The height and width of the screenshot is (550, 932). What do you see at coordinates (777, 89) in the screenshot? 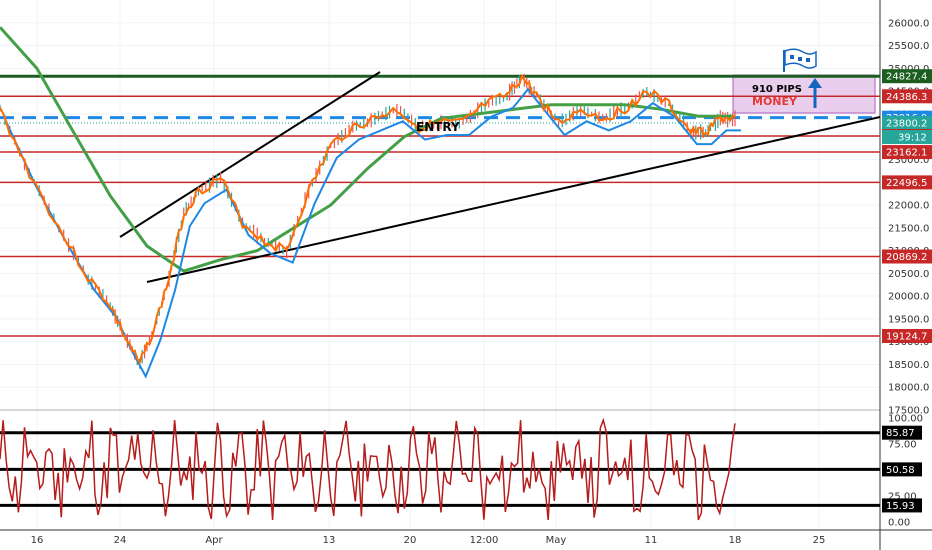
I see `target-pips-label: 910 PIPS` at bounding box center [777, 89].